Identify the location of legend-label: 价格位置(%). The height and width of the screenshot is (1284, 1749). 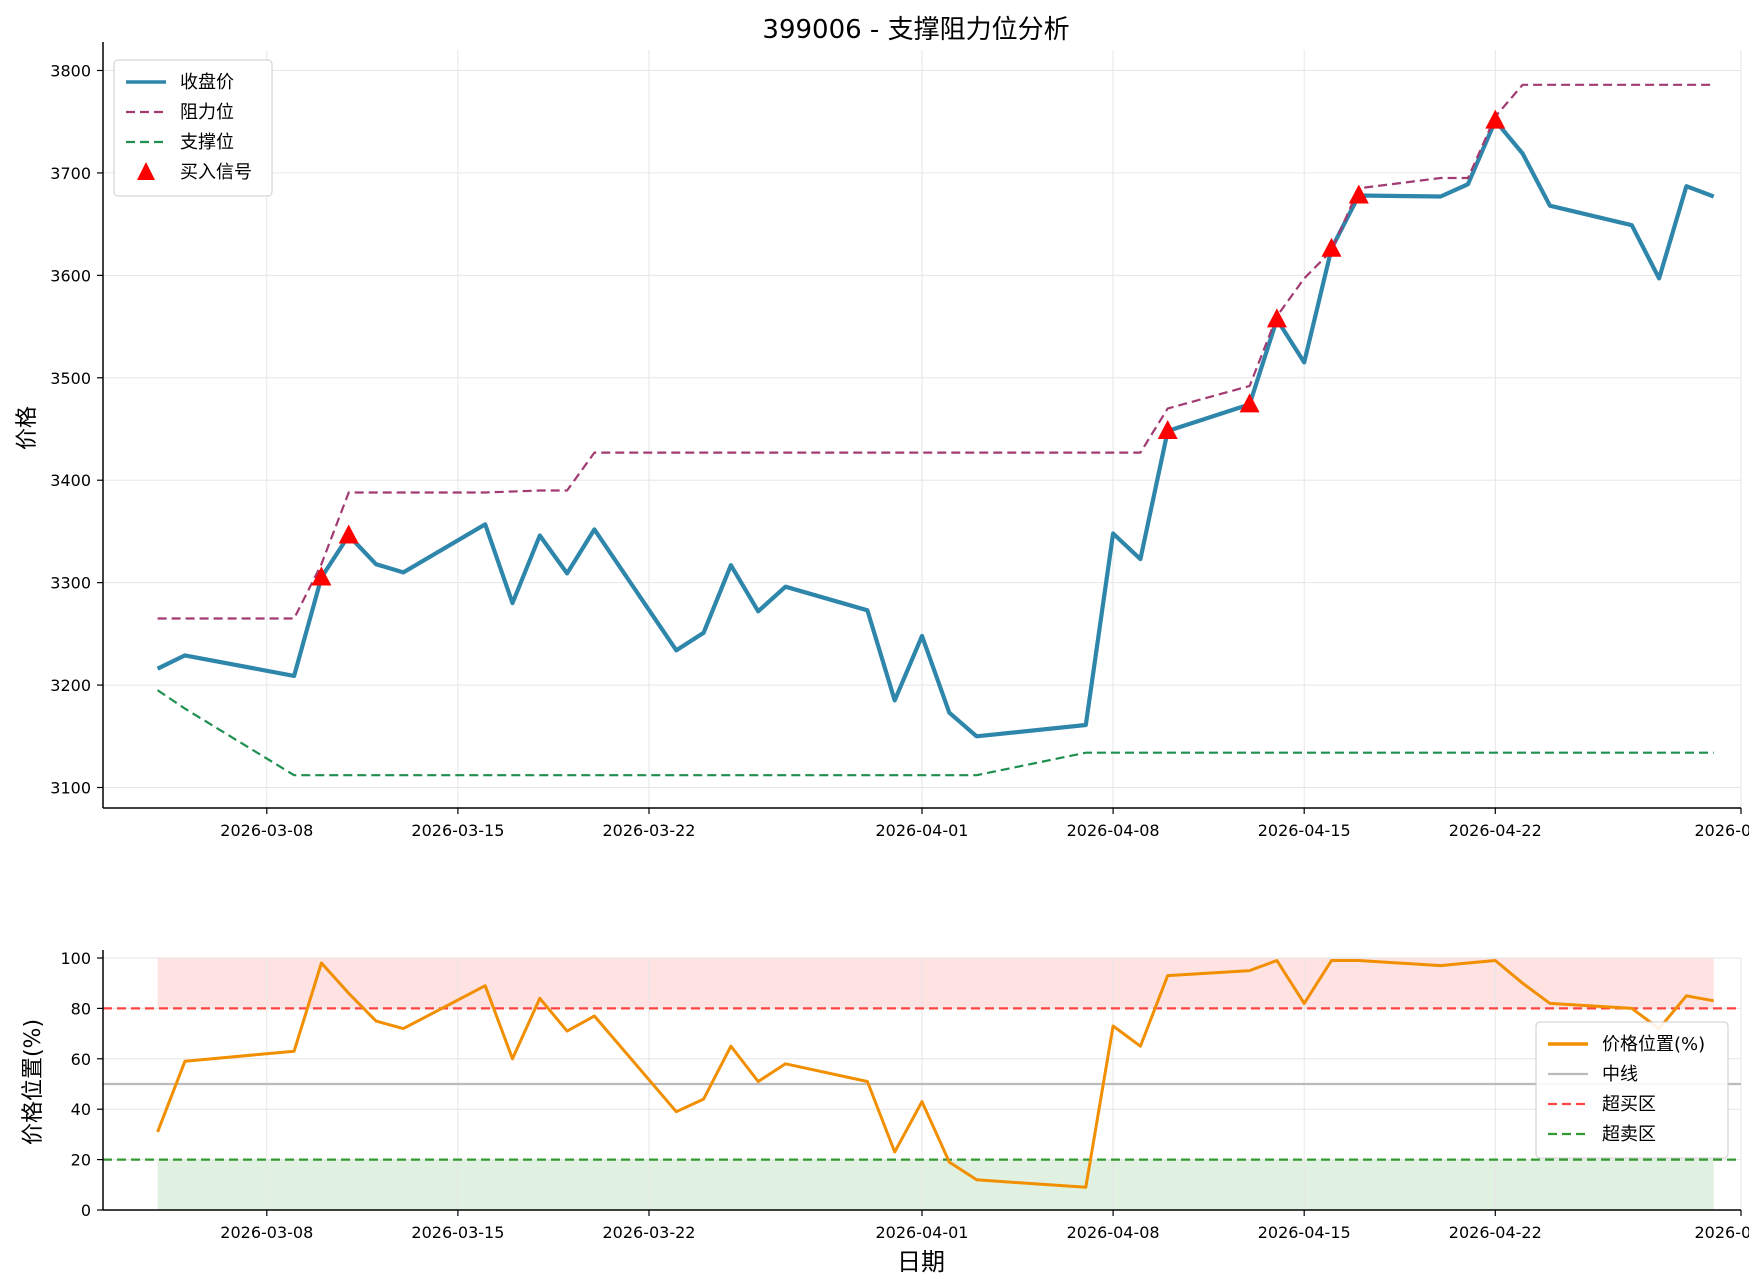
(1653, 1044).